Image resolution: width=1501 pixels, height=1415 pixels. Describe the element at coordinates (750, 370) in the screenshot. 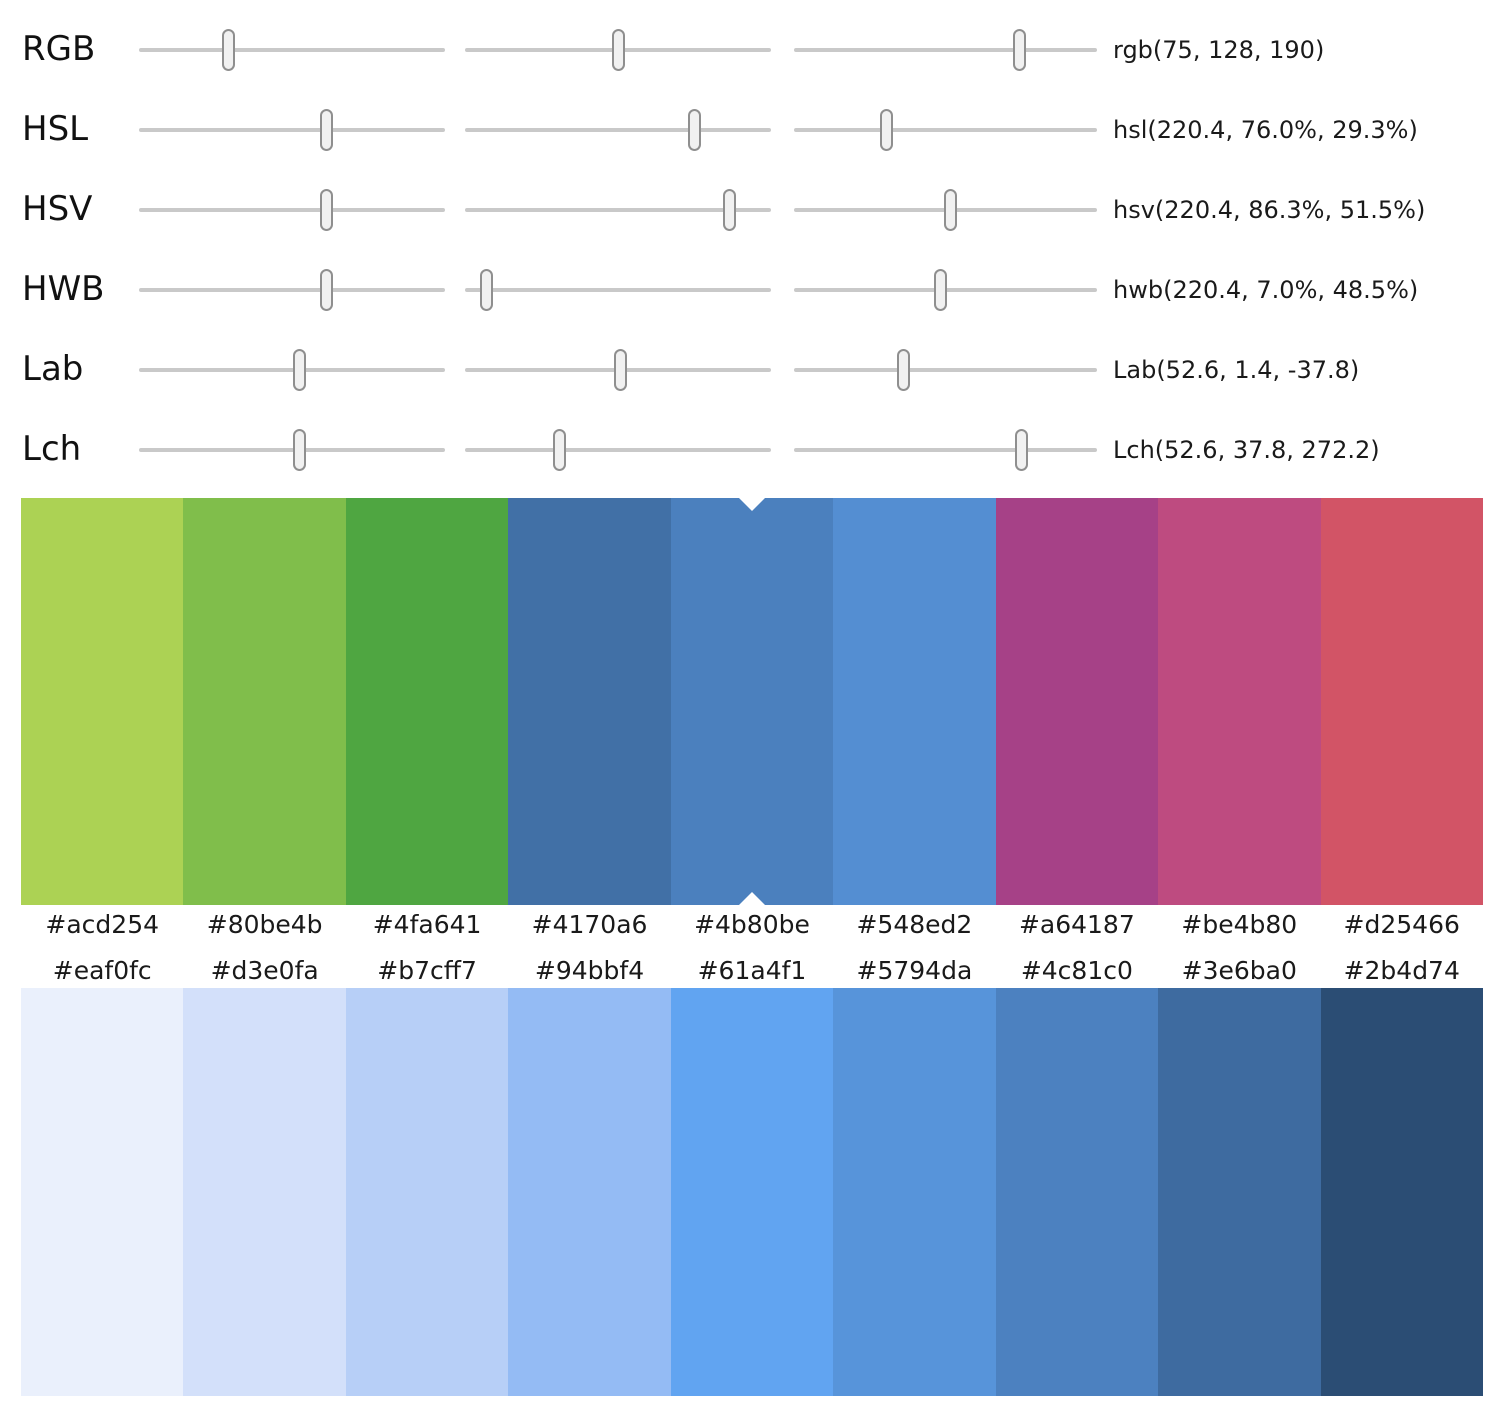

I see `slider-row-lab: Lab Lab(52.6, 1.4, -37.8)` at that location.